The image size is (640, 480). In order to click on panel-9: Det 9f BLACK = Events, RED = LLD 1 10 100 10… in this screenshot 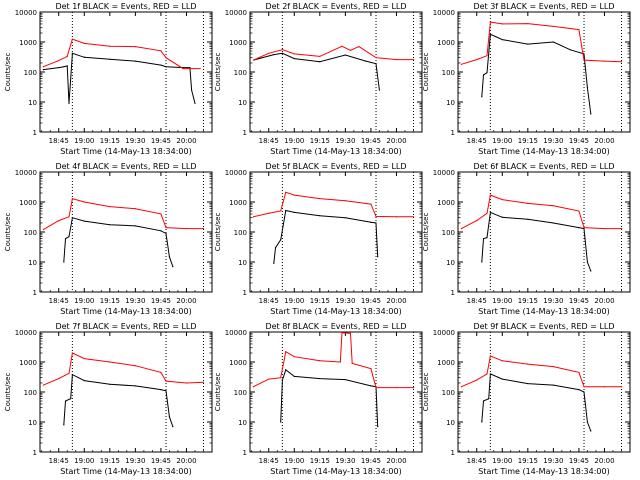, I will do `click(526, 399)`.